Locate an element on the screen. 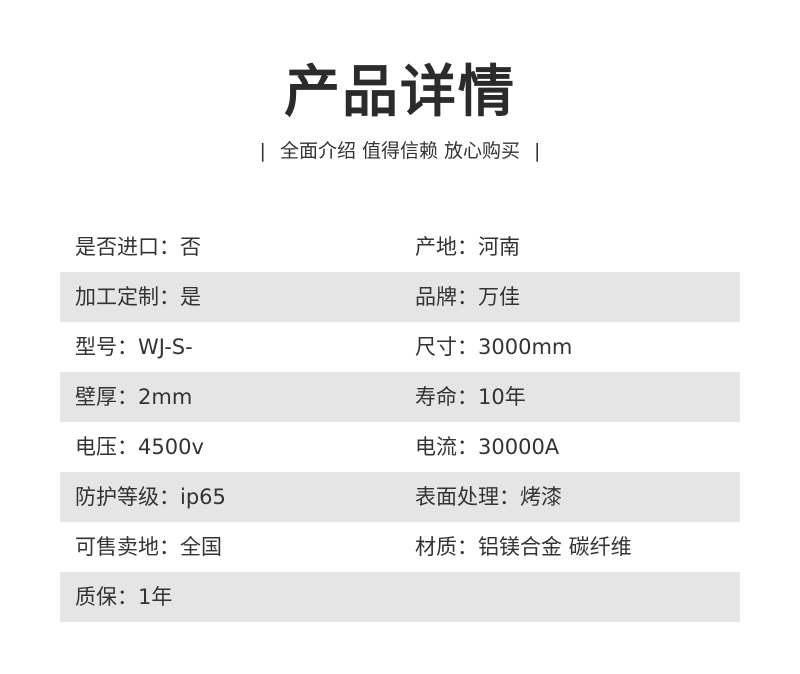 Image resolution: width=800 pixels, height=674 pixels. spec-cell: 尺寸：3000mm is located at coordinates (494, 347).